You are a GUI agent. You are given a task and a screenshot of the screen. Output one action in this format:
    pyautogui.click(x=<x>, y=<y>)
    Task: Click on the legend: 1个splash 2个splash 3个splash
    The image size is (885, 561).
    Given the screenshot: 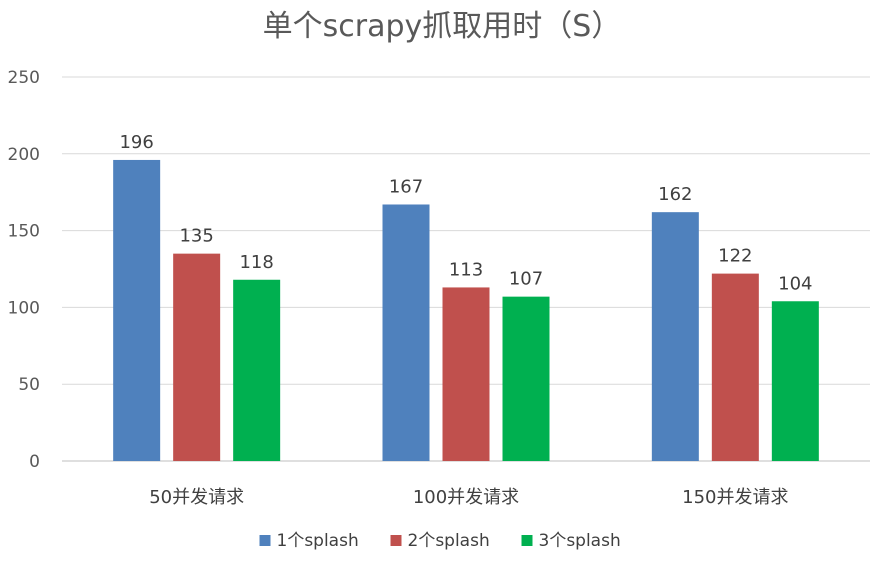 What is the action you would take?
    pyautogui.click(x=440, y=541)
    